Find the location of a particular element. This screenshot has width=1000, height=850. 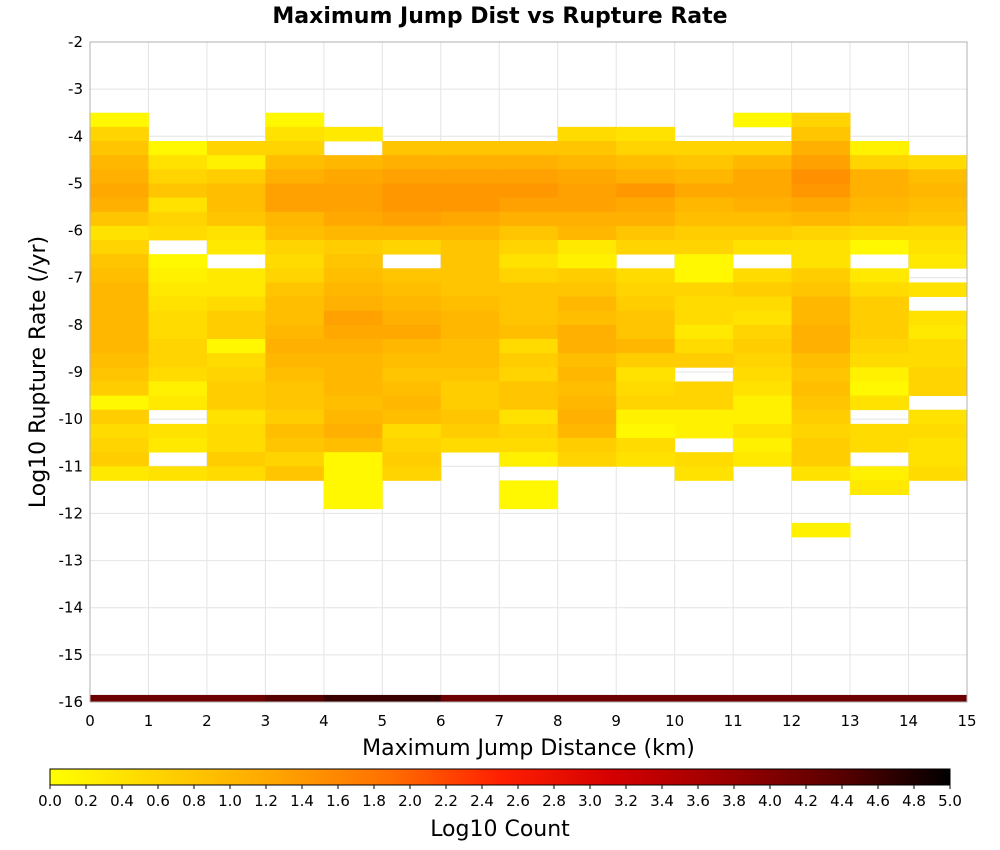

colorbar-tick-label: 1.0 is located at coordinates (230, 801).